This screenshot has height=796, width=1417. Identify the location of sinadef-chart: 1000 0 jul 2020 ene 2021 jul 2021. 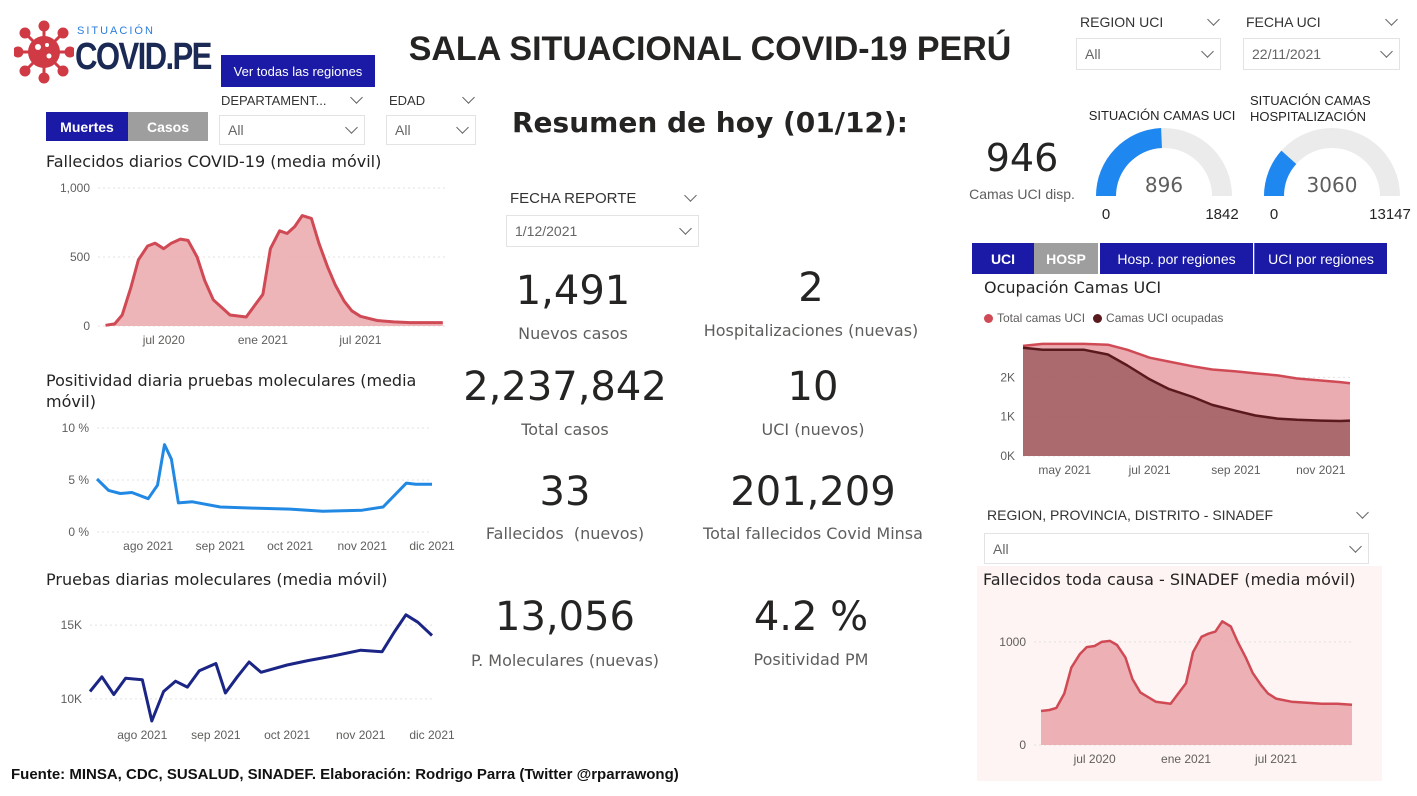
(1179, 685).